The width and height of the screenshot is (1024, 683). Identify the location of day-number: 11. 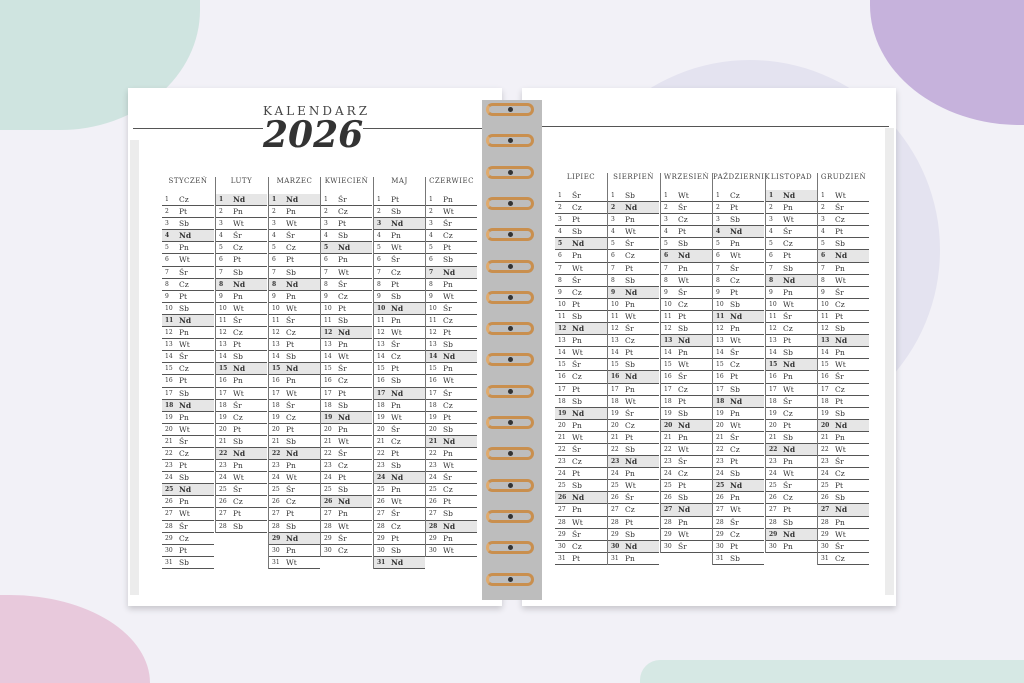
(562, 316).